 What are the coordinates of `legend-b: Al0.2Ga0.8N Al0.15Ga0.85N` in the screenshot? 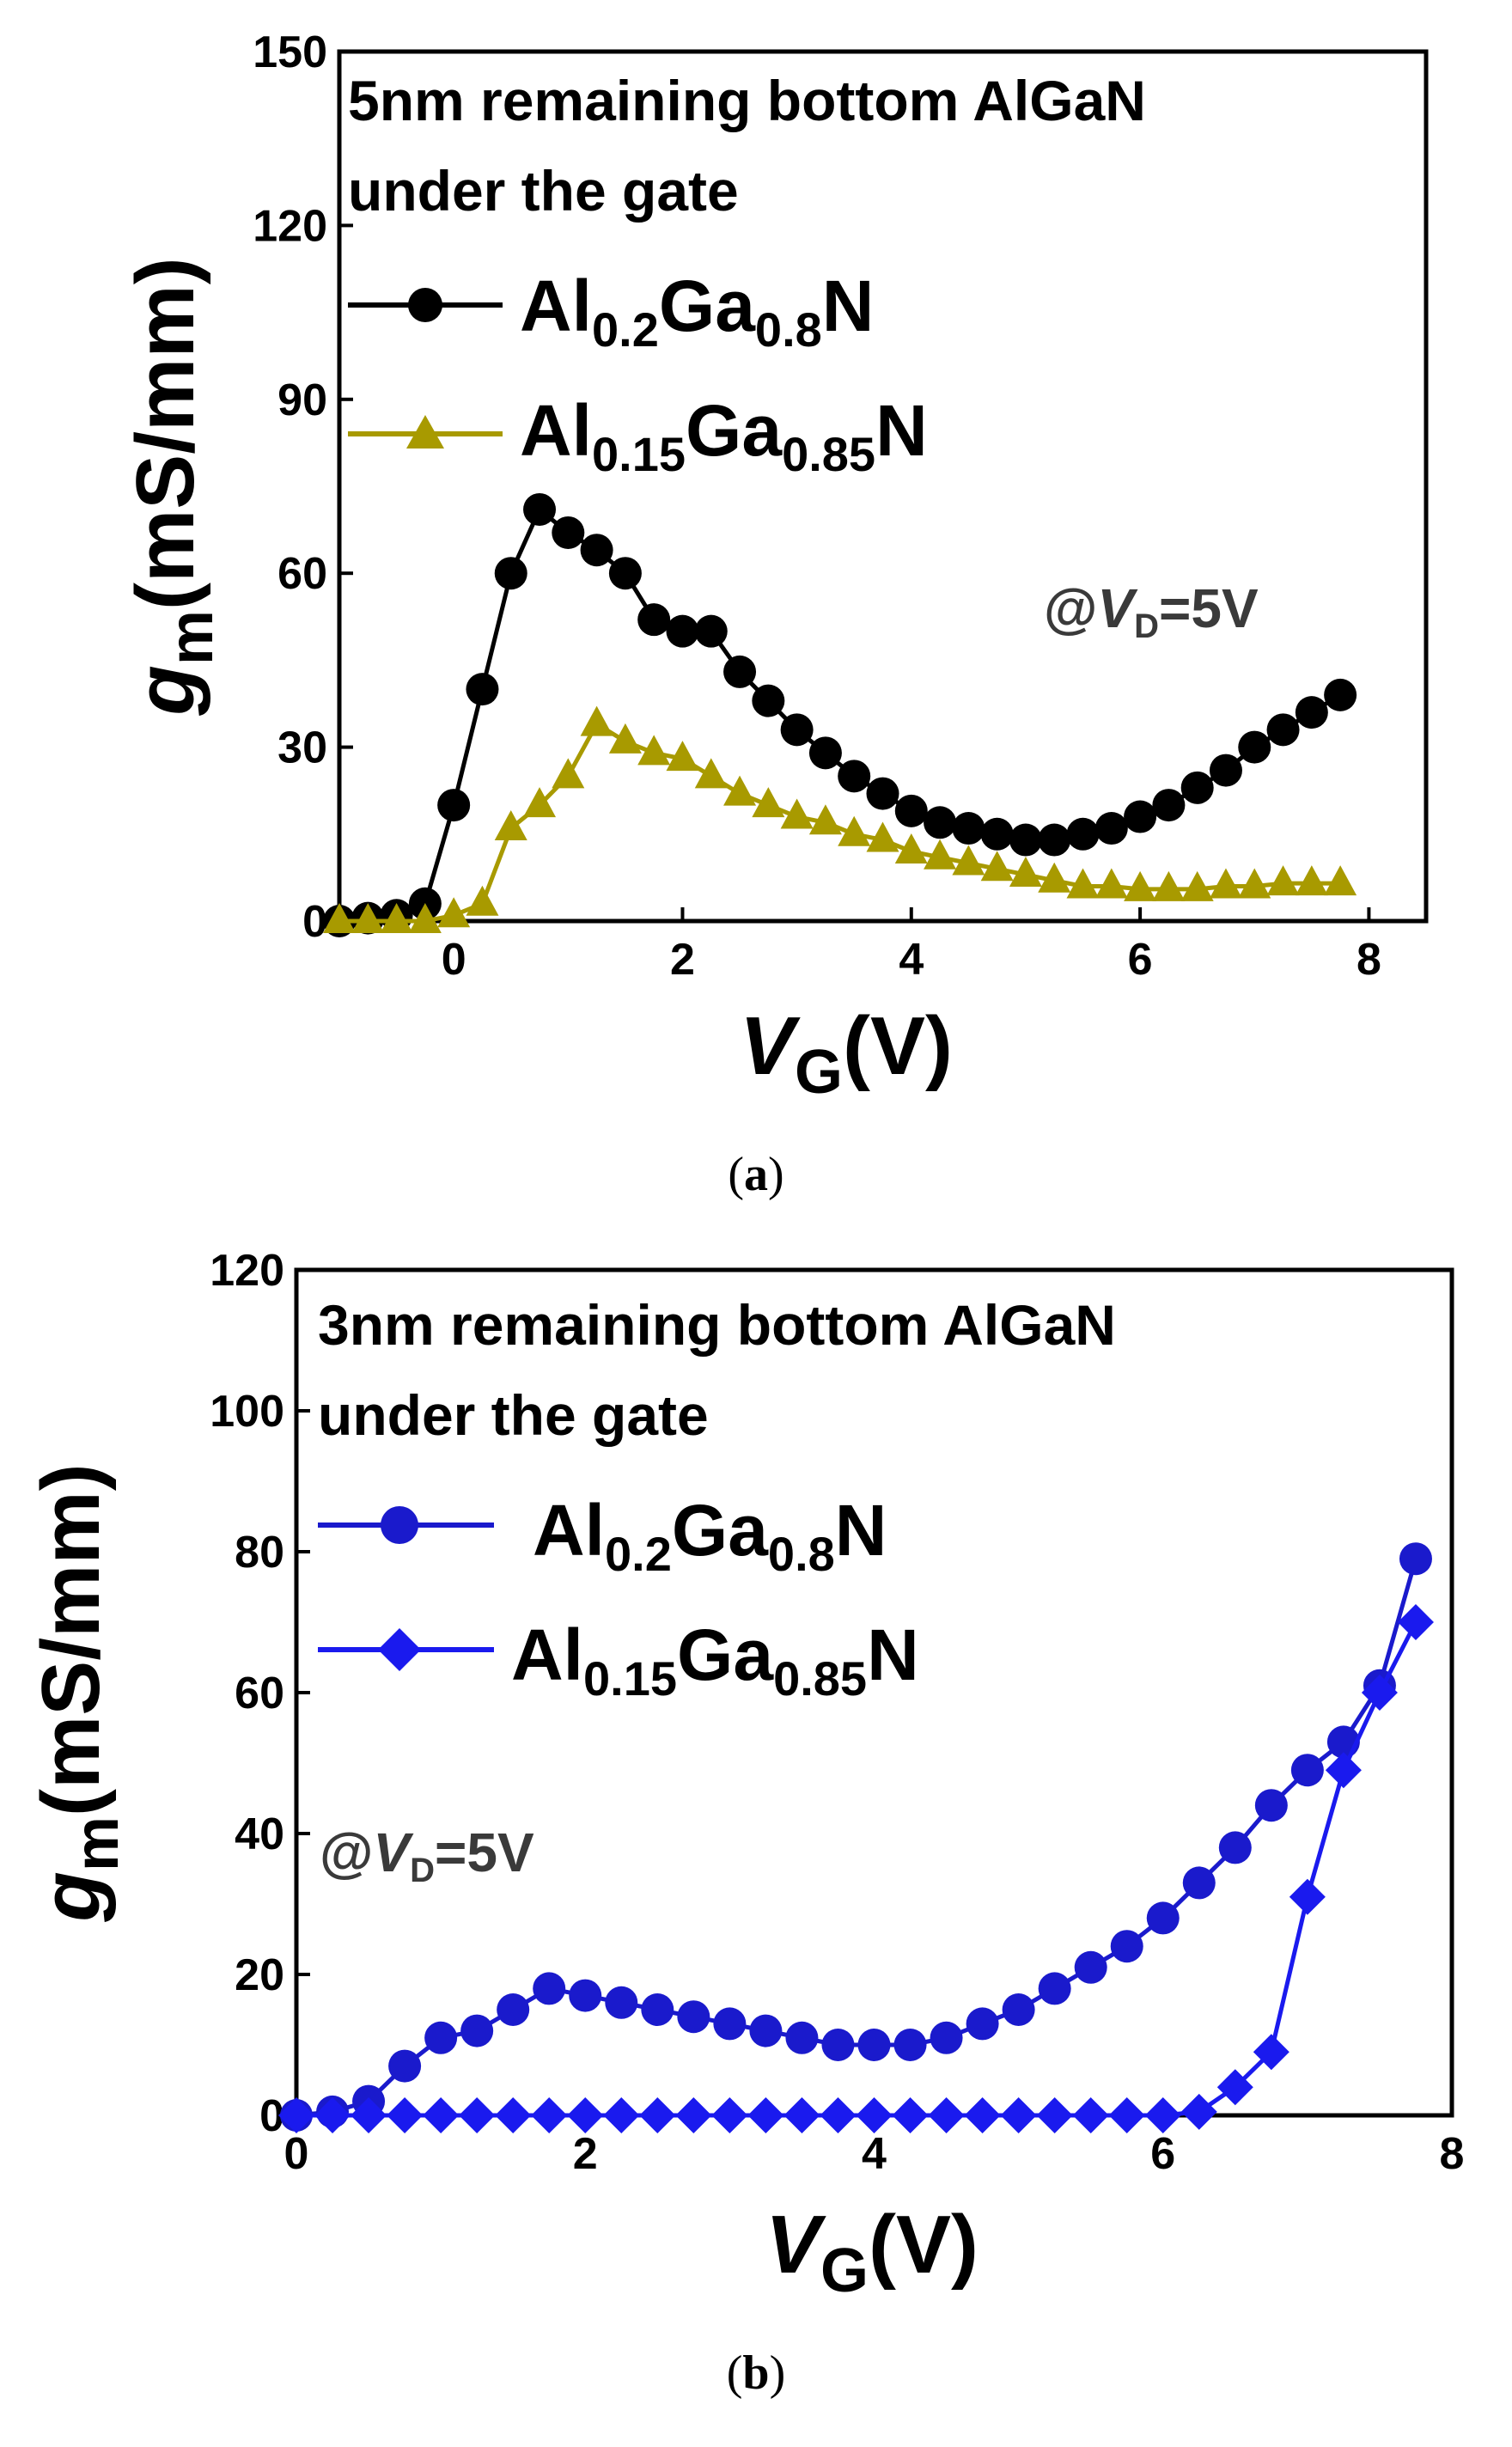 It's located at (618, 1598).